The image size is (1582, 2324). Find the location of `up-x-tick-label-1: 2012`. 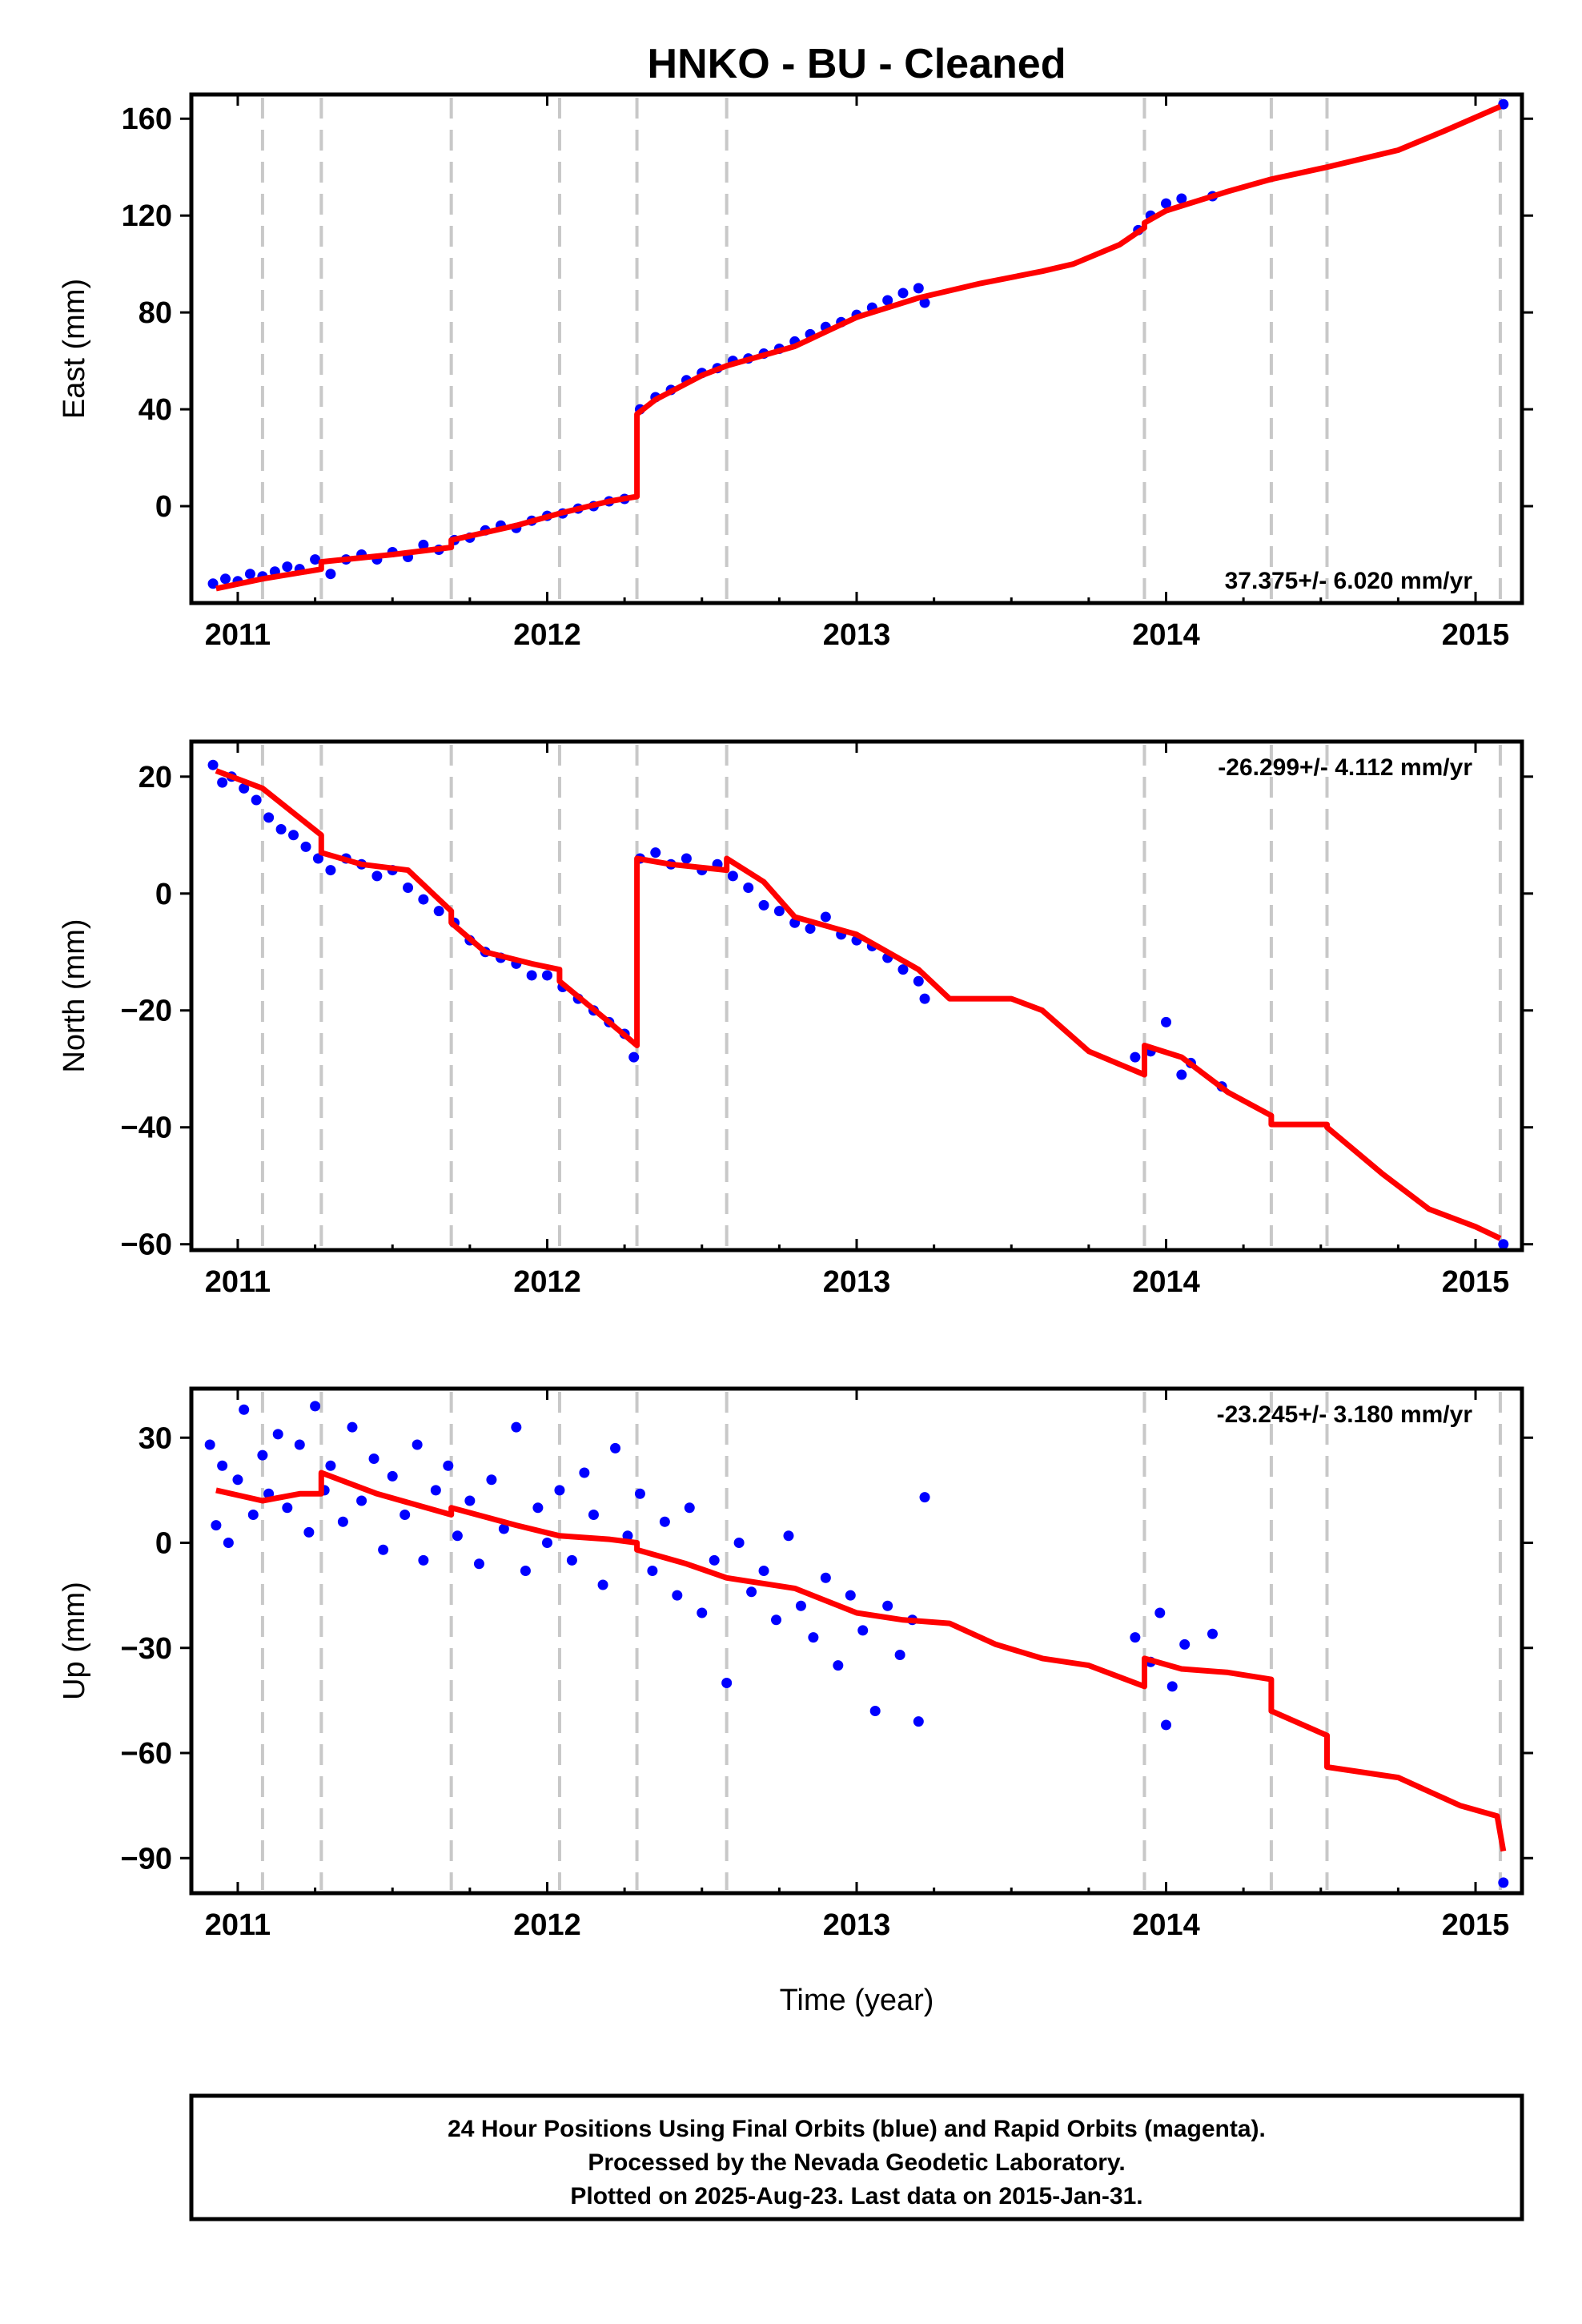

up-x-tick-label-1: 2012 is located at coordinates (547, 1925).